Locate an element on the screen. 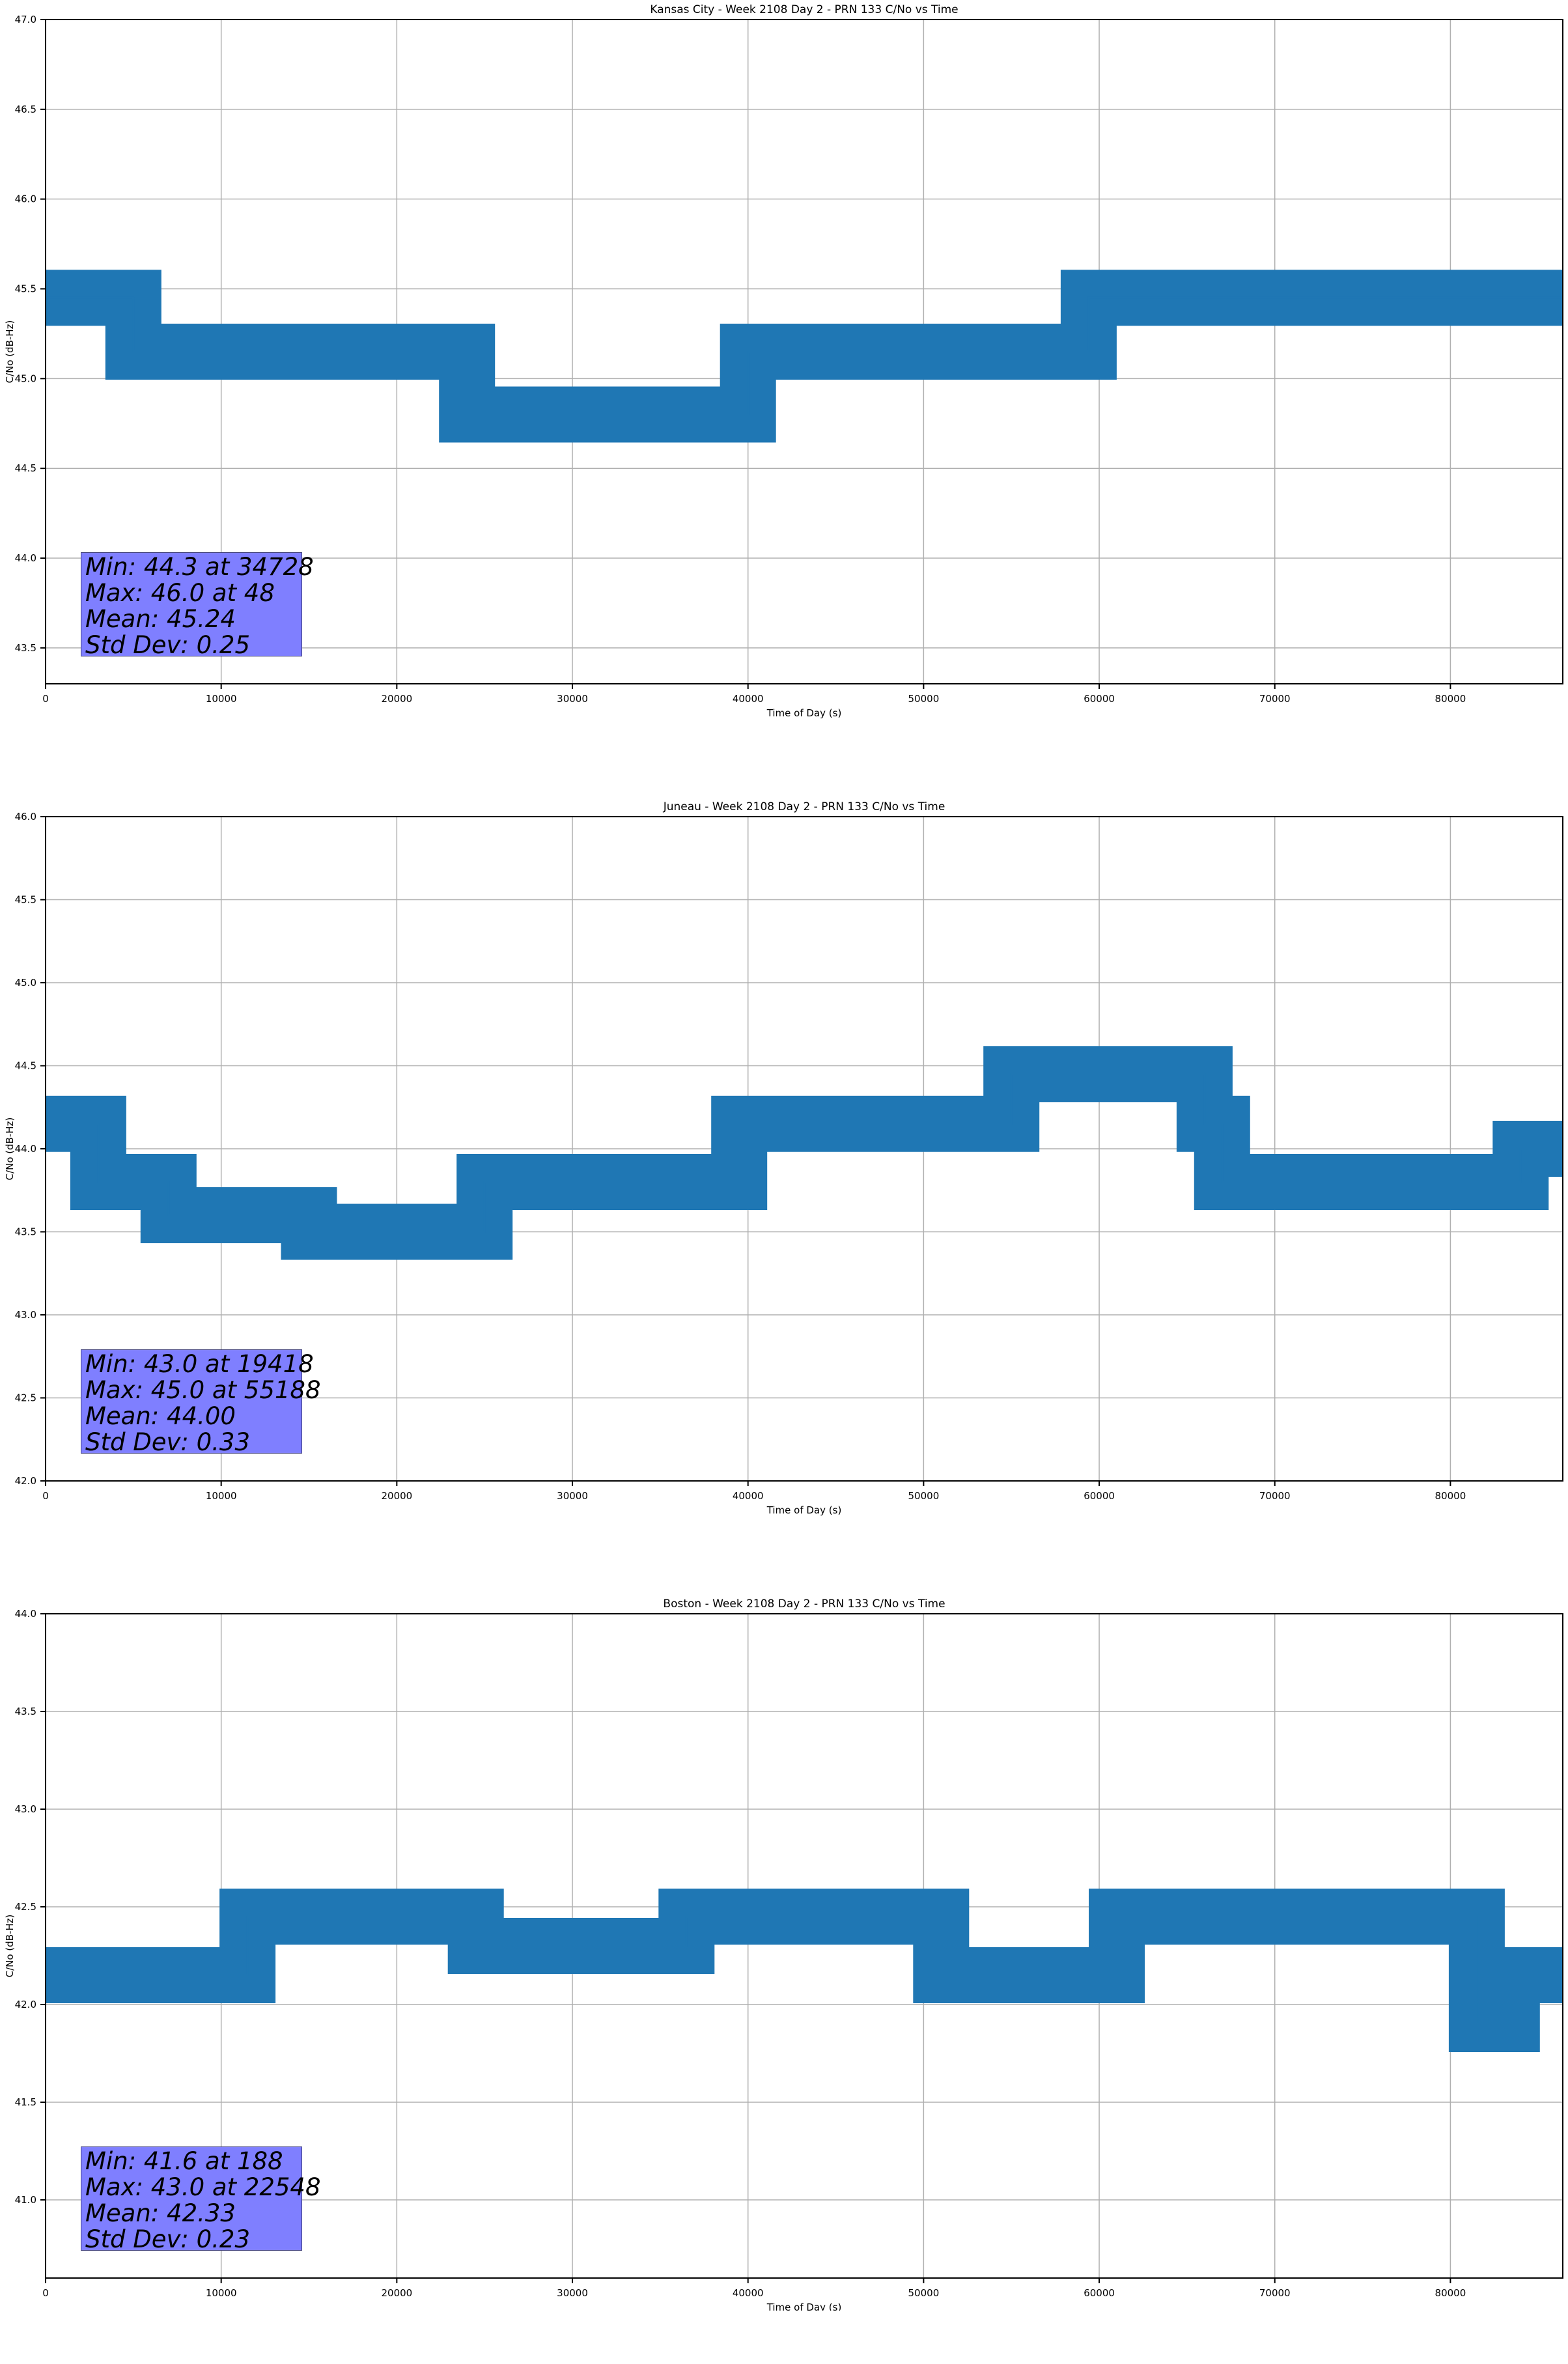 Image resolution: width=1568 pixels, height=2364 pixels. stat-max: Max: 43.0 at 22548 is located at coordinates (203, 2187).